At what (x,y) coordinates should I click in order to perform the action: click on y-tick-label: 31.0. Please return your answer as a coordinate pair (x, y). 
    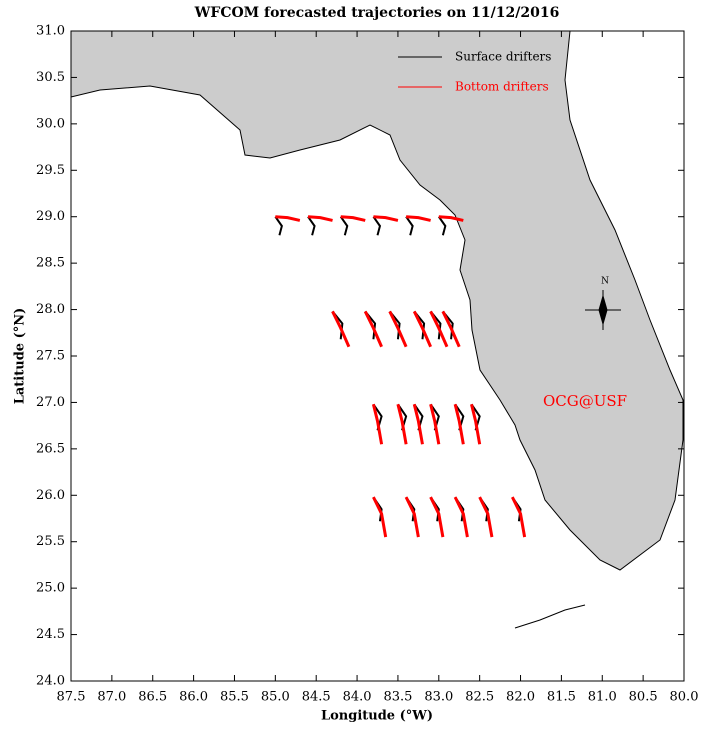
    Looking at the image, I should click on (50, 31).